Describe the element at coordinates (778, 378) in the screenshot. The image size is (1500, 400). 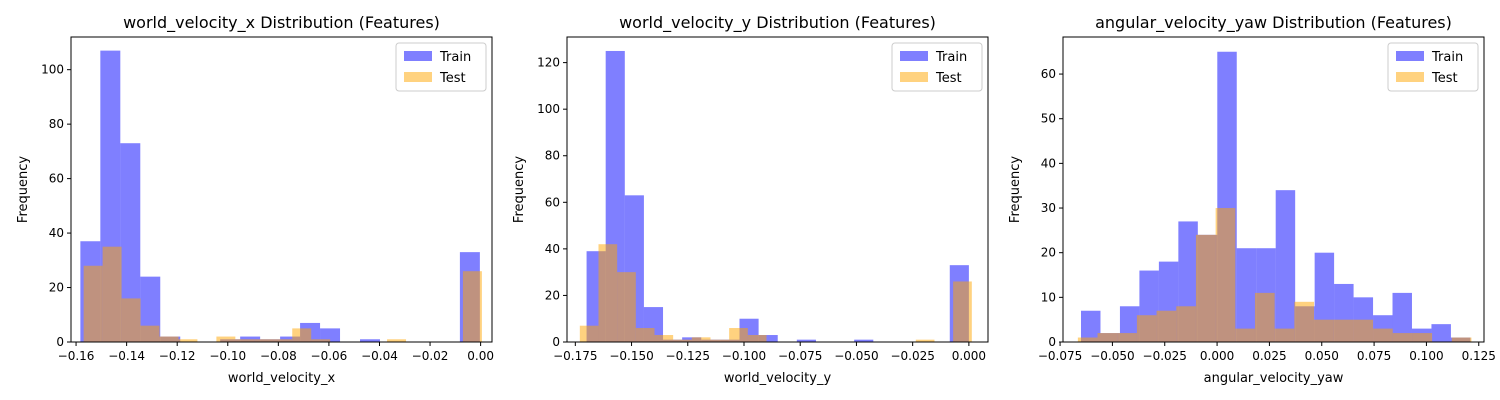
I see `x-axis-label: world_velocity_y` at that location.